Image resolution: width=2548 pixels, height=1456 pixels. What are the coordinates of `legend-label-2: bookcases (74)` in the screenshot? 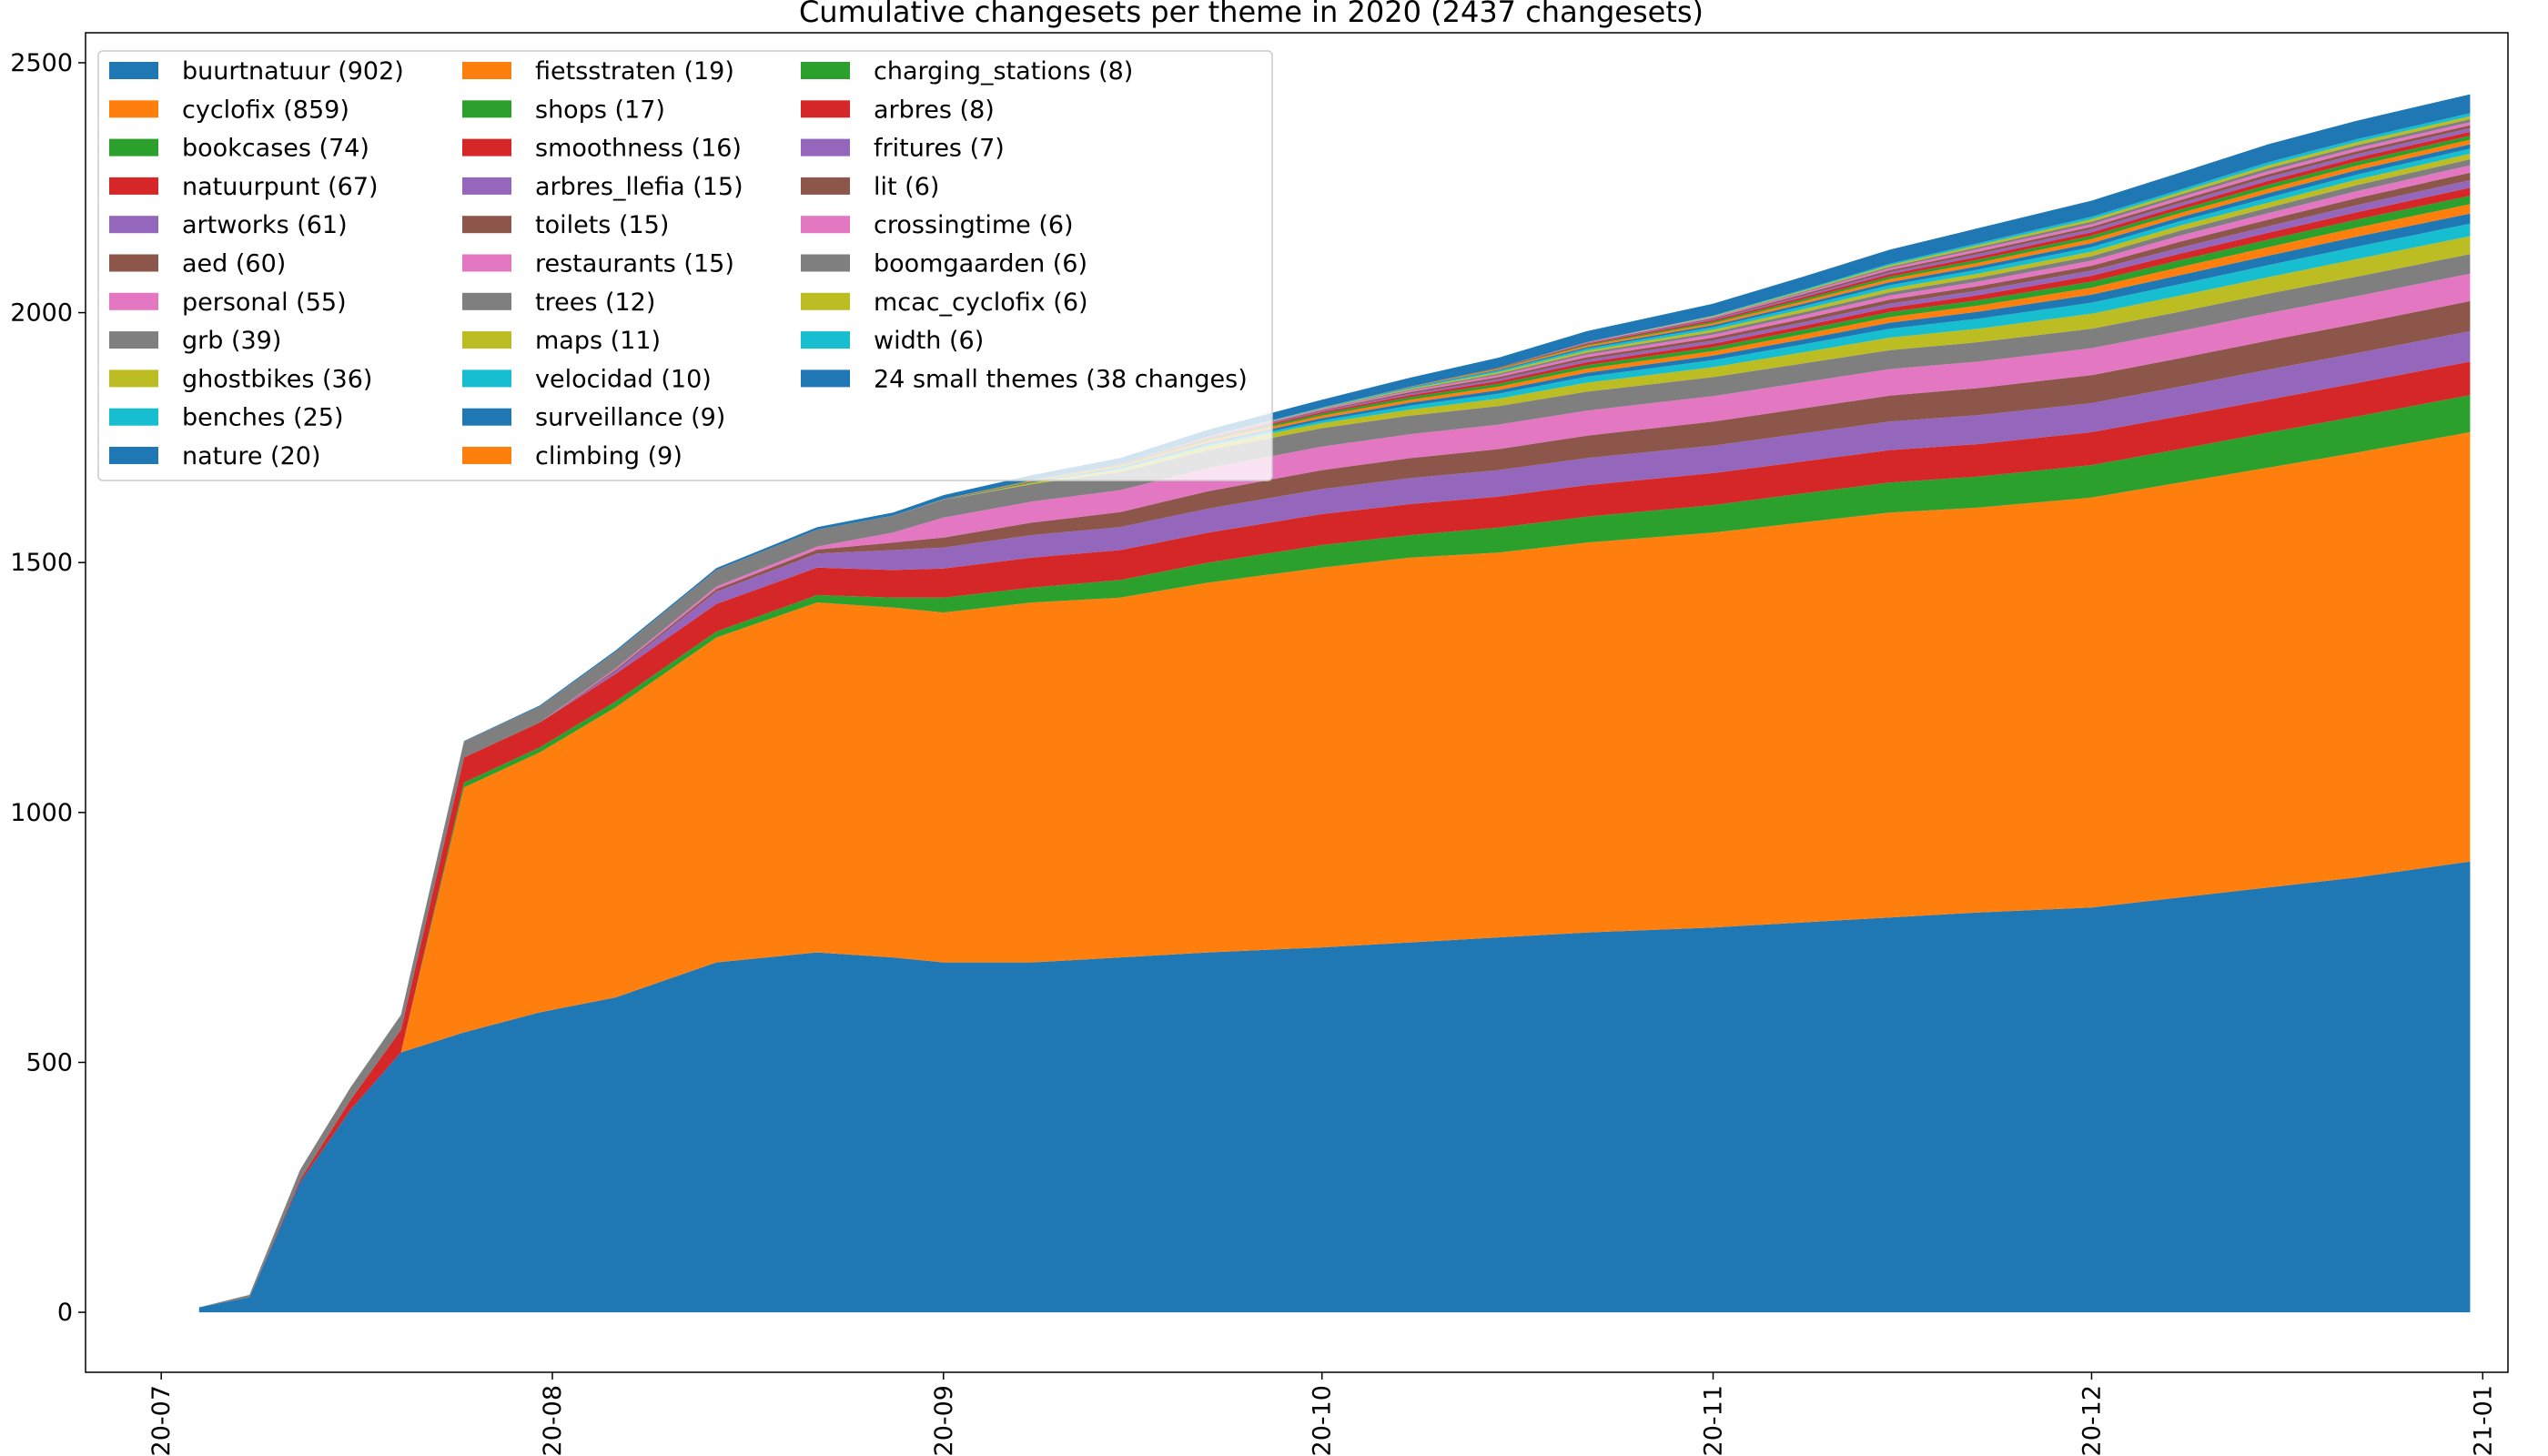 It's located at (276, 149).